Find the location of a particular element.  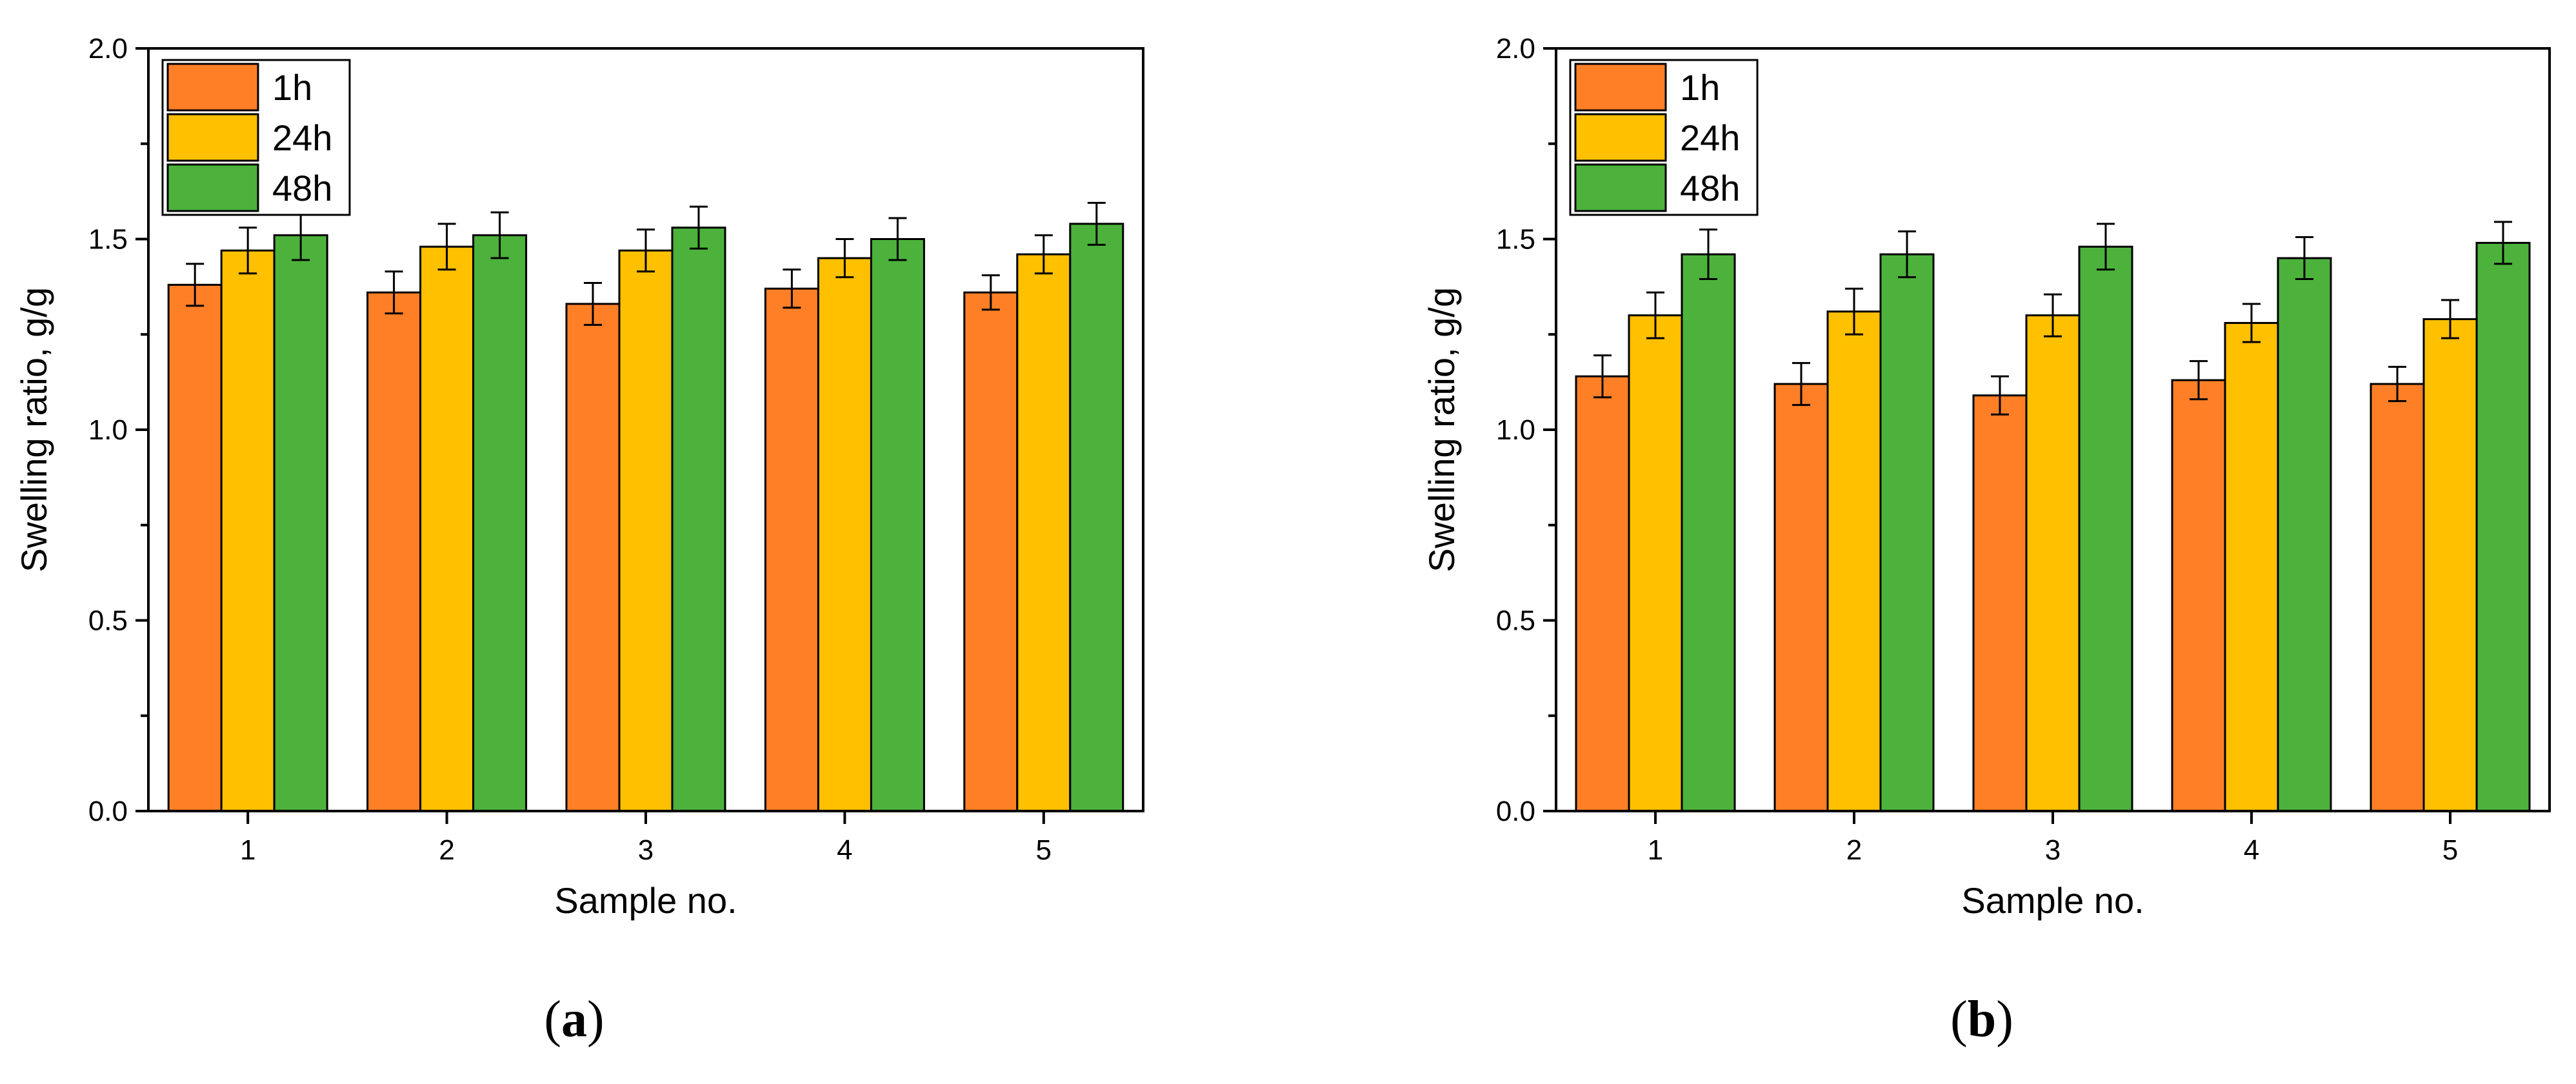

panel-label: (b) is located at coordinates (1981, 1020).